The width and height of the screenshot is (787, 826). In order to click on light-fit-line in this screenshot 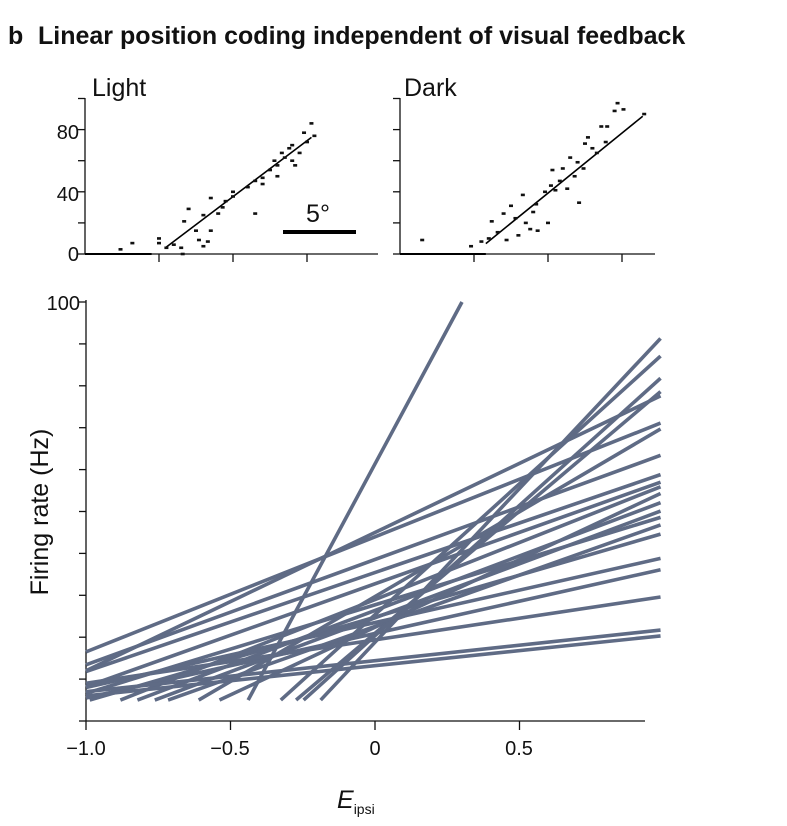, I will do `click(238, 192)`.